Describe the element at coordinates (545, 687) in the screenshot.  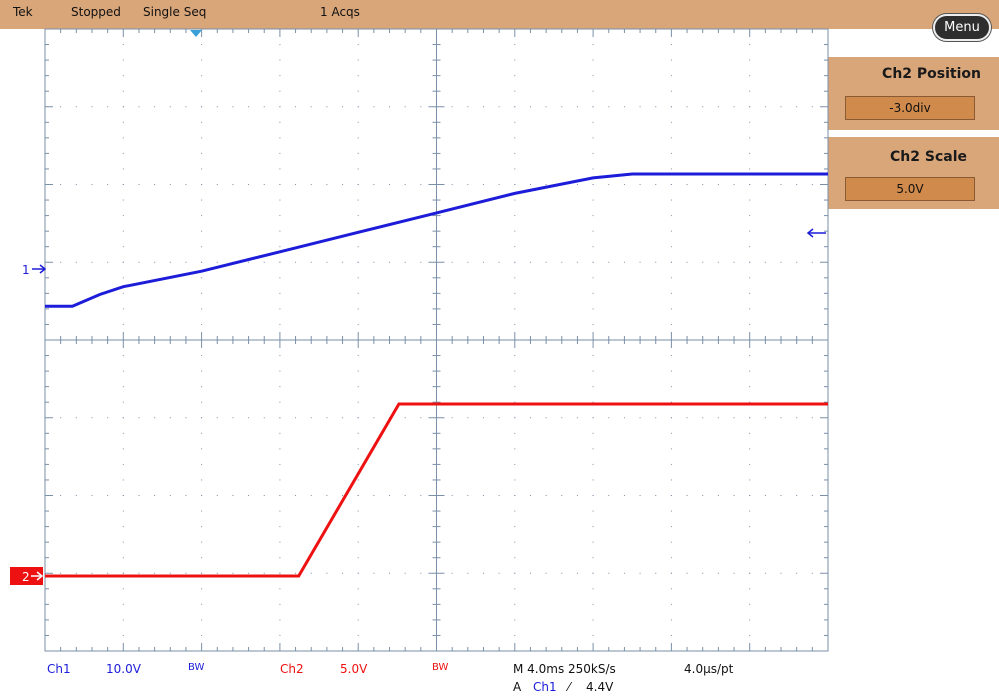
I see `trigger-source: Ch1` at that location.